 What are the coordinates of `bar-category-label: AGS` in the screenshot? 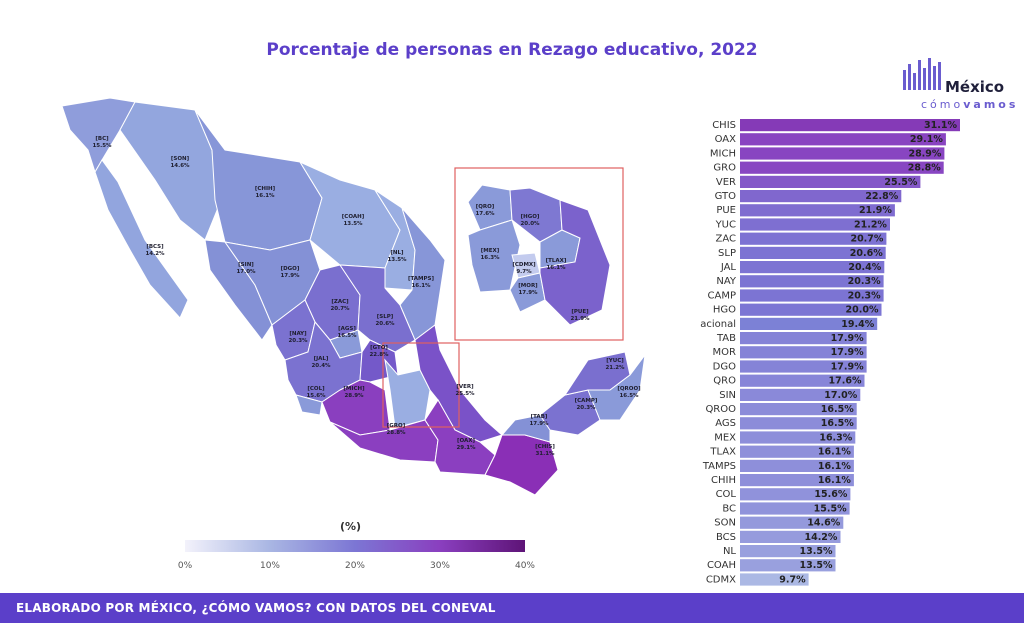 It's located at (725, 423).